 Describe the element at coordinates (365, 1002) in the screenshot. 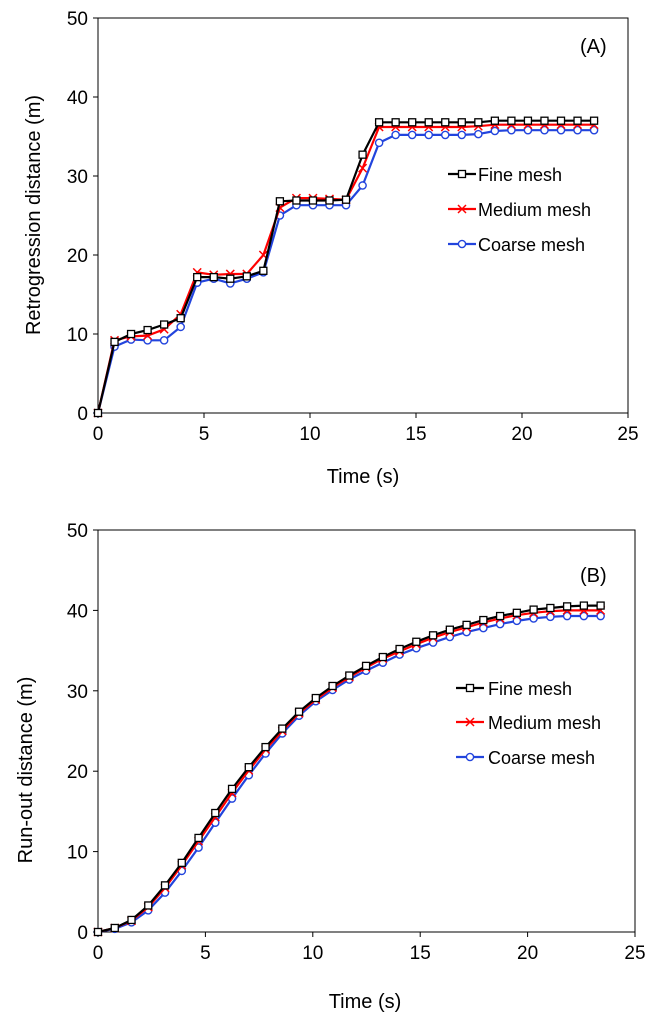

I see `x-axis-label-b: Time (s)` at that location.